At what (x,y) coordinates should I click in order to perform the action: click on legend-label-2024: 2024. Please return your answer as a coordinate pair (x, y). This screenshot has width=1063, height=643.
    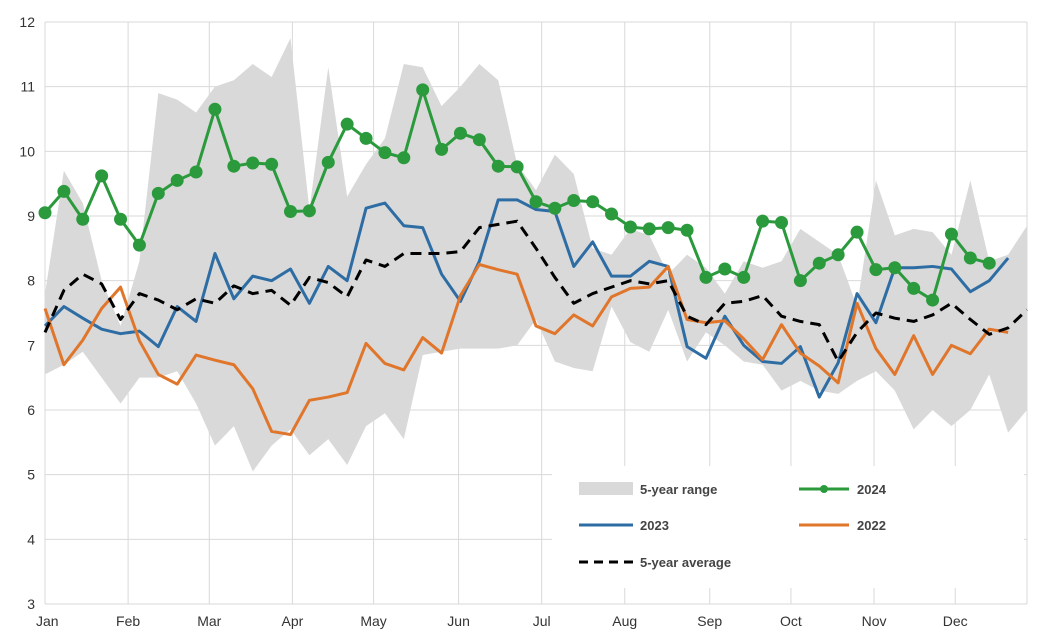
    Looking at the image, I should click on (872, 489).